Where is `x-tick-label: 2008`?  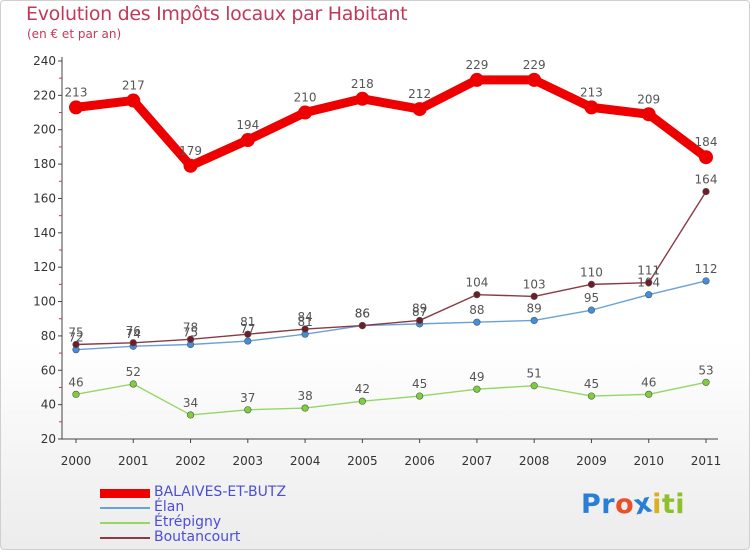
x-tick-label: 2008 is located at coordinates (534, 461).